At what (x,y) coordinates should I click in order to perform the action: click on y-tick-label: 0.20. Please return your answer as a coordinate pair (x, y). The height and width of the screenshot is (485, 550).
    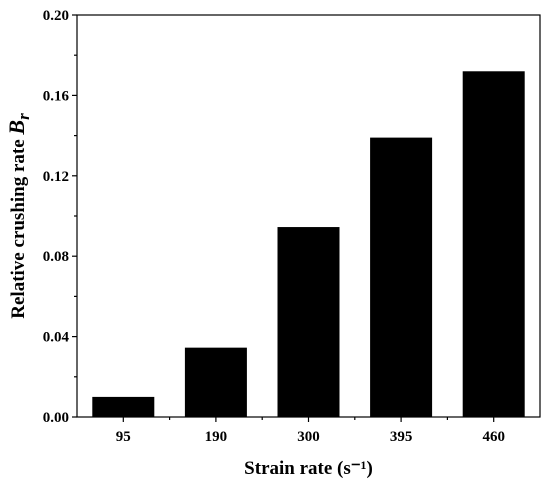
    Looking at the image, I should click on (56, 16).